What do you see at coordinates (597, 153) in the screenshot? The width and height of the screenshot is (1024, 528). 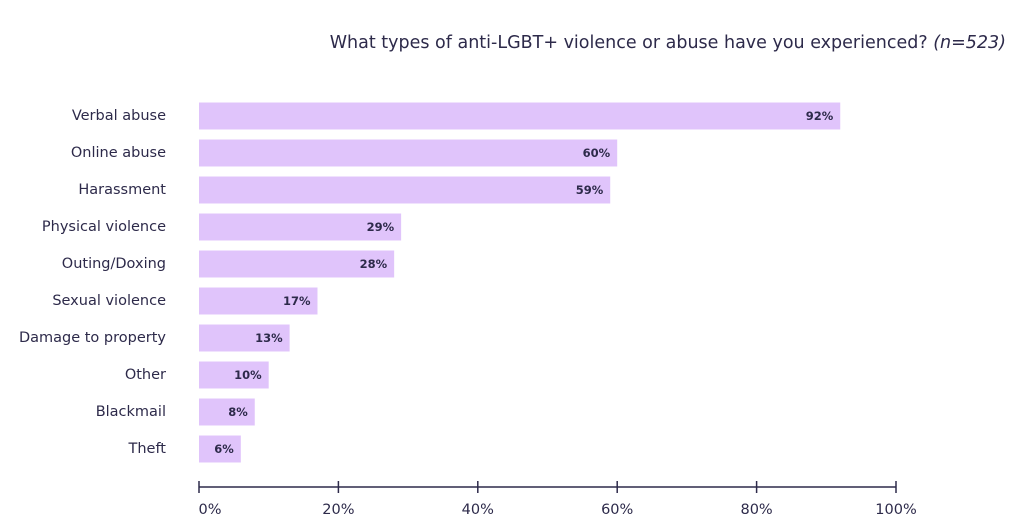 I see `data-label: 60%` at bounding box center [597, 153].